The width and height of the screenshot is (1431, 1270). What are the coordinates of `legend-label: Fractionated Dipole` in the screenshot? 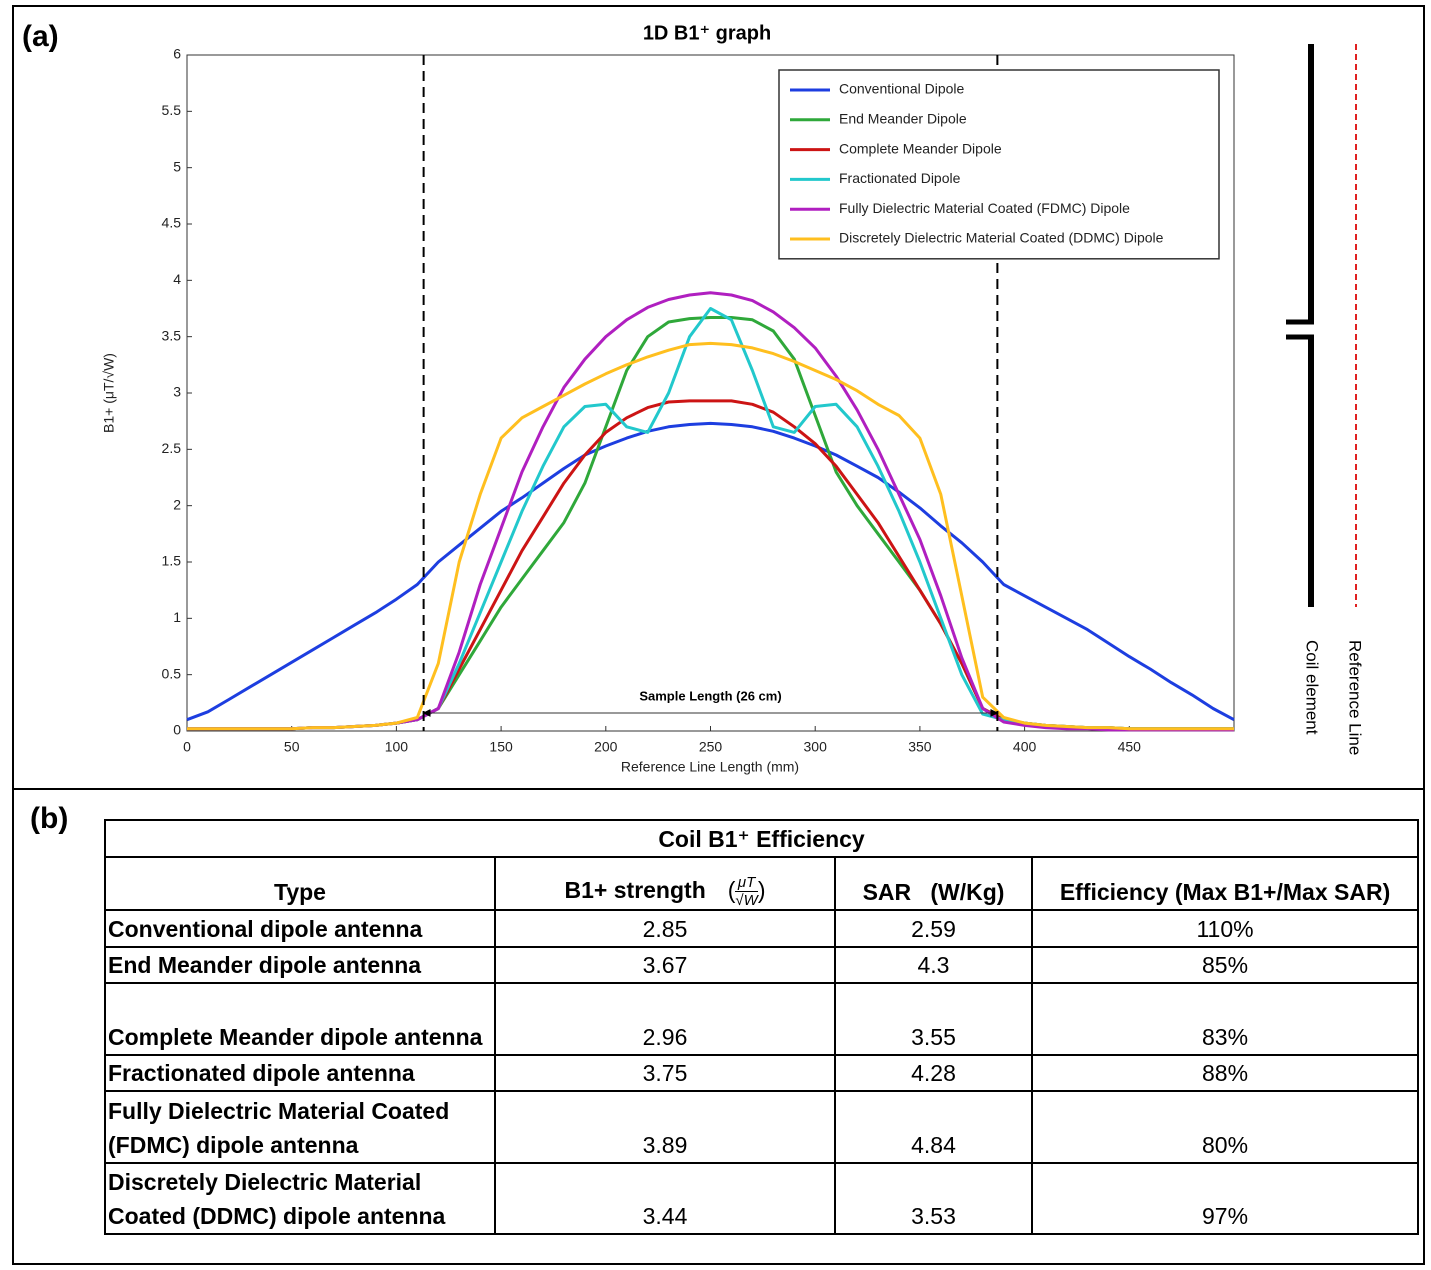 It's located at (900, 178).